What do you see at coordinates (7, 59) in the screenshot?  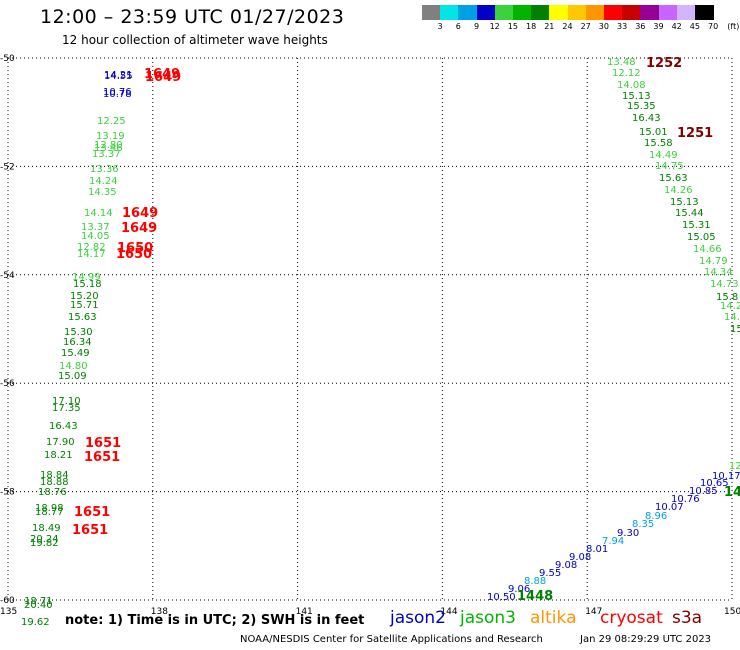 I see `lat-tick-label: -50` at bounding box center [7, 59].